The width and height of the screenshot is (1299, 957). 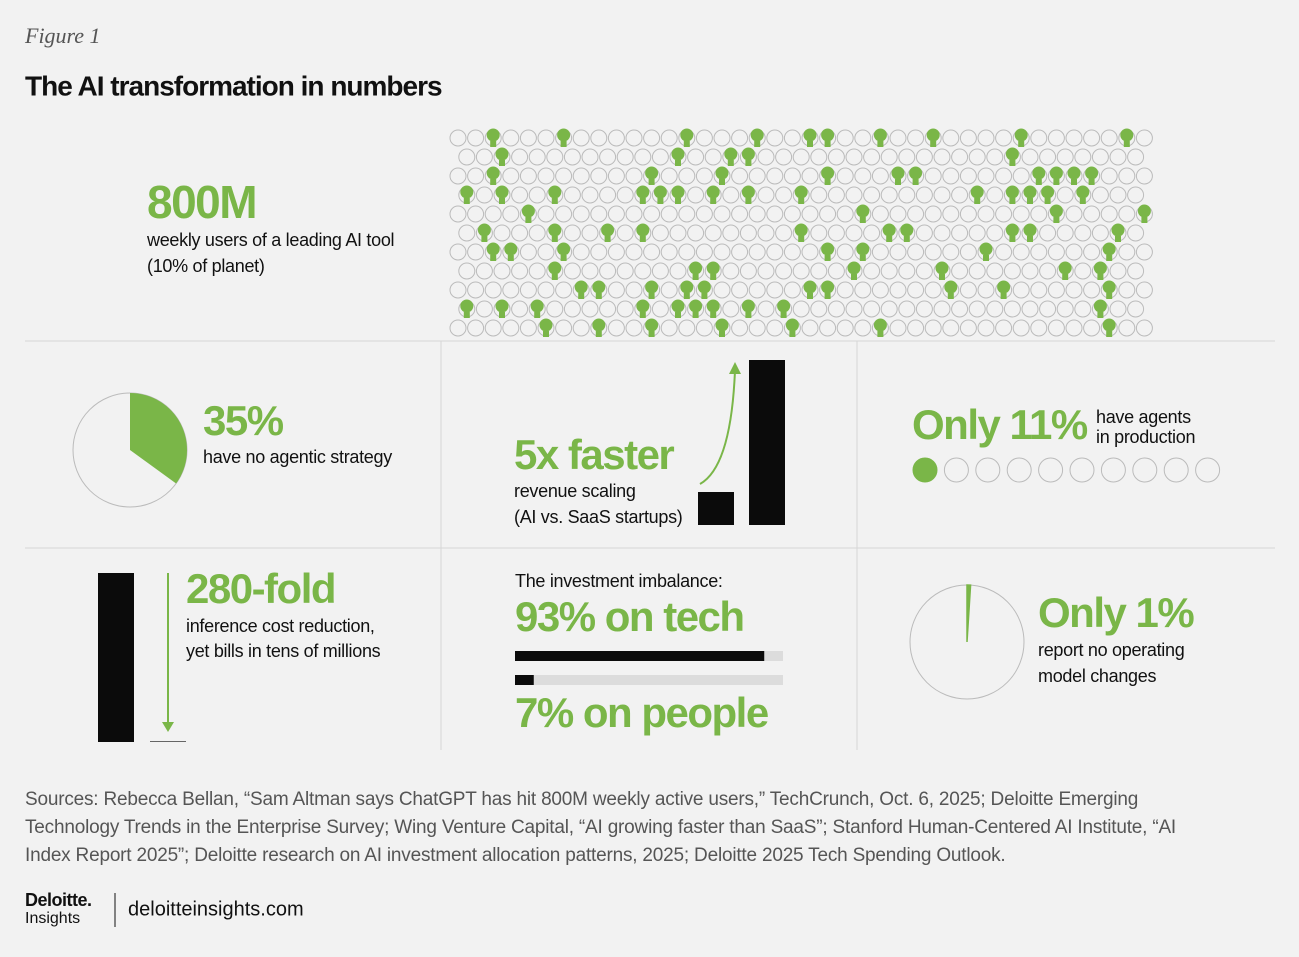 What do you see at coordinates (641, 712) in the screenshot?
I see `people-label: 7% on people` at bounding box center [641, 712].